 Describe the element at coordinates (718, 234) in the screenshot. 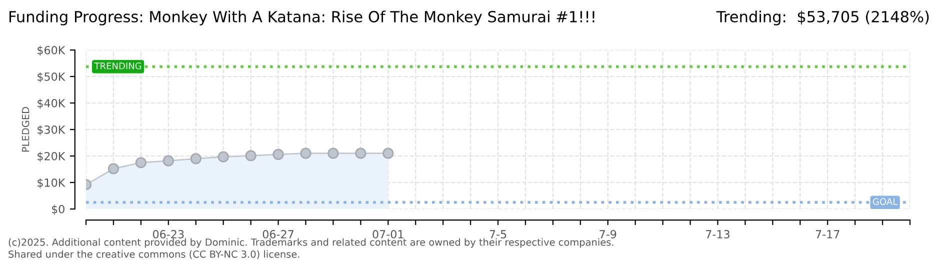

I see `x-tick-label: 7-13` at that location.